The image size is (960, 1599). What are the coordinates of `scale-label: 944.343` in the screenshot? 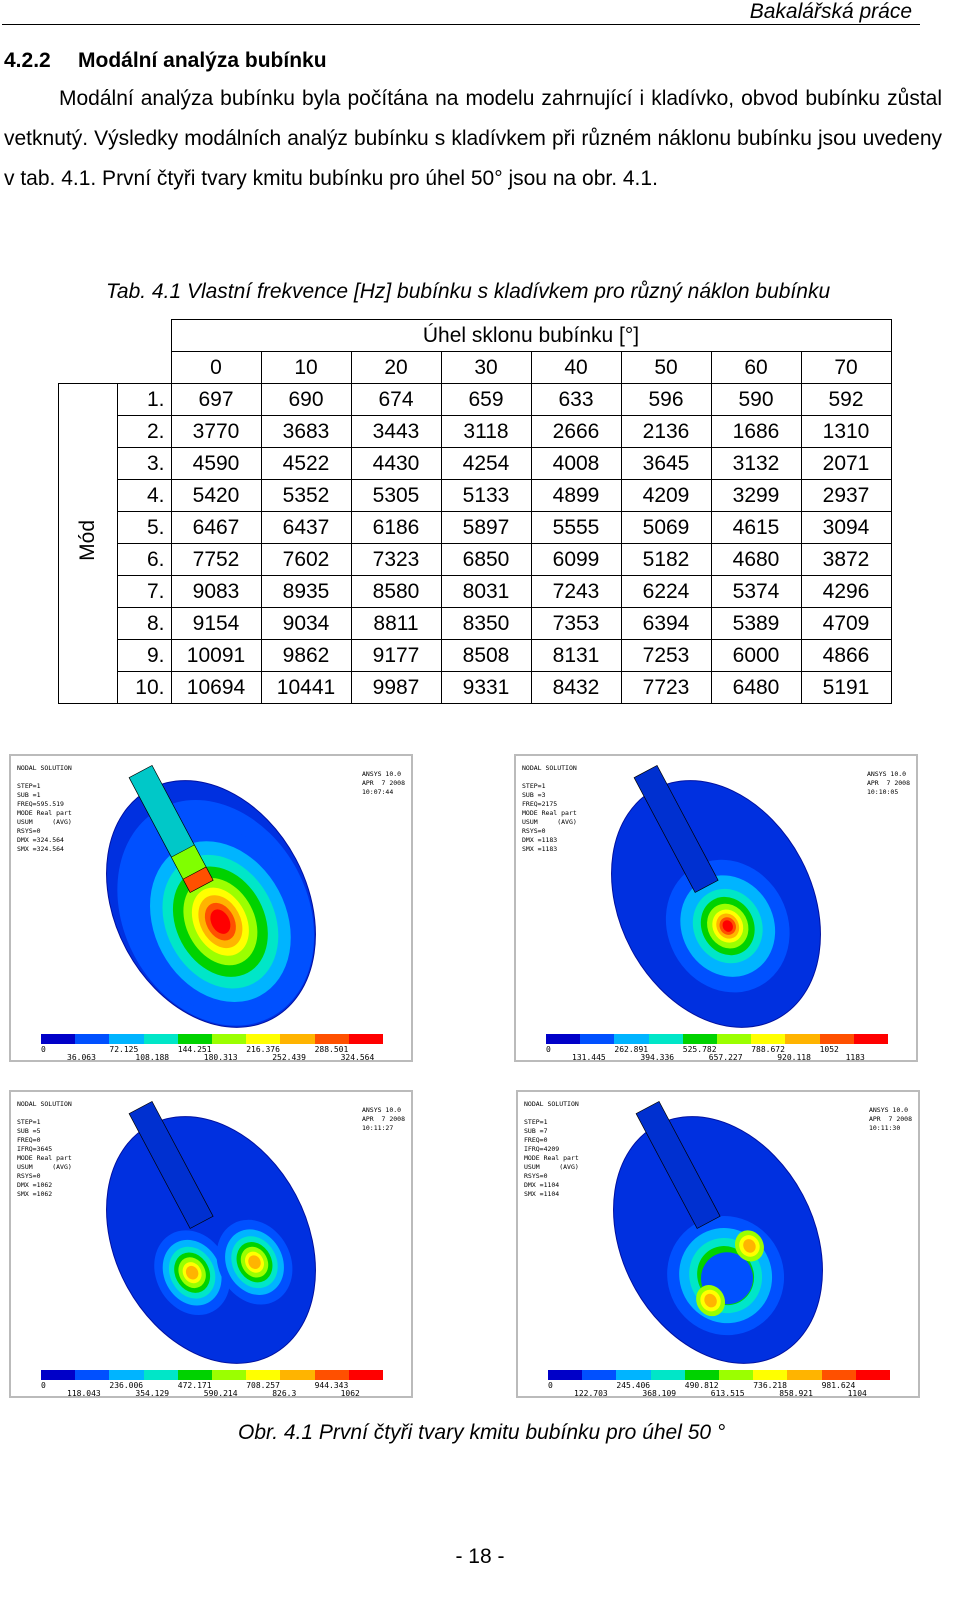 It's located at (331, 1385).